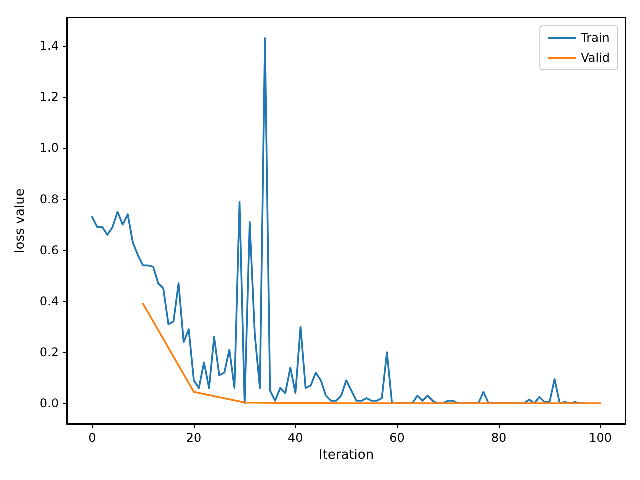 This screenshot has width=640, height=480. Describe the element at coordinates (92, 438) in the screenshot. I see `x-tick-label: 0` at that location.